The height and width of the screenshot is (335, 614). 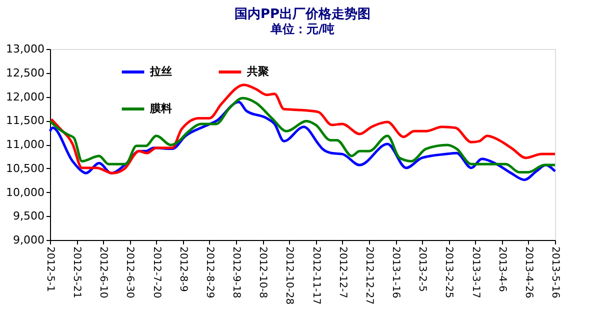 I want to click on x-tick-label: 2012-12-7, so click(x=342, y=272).